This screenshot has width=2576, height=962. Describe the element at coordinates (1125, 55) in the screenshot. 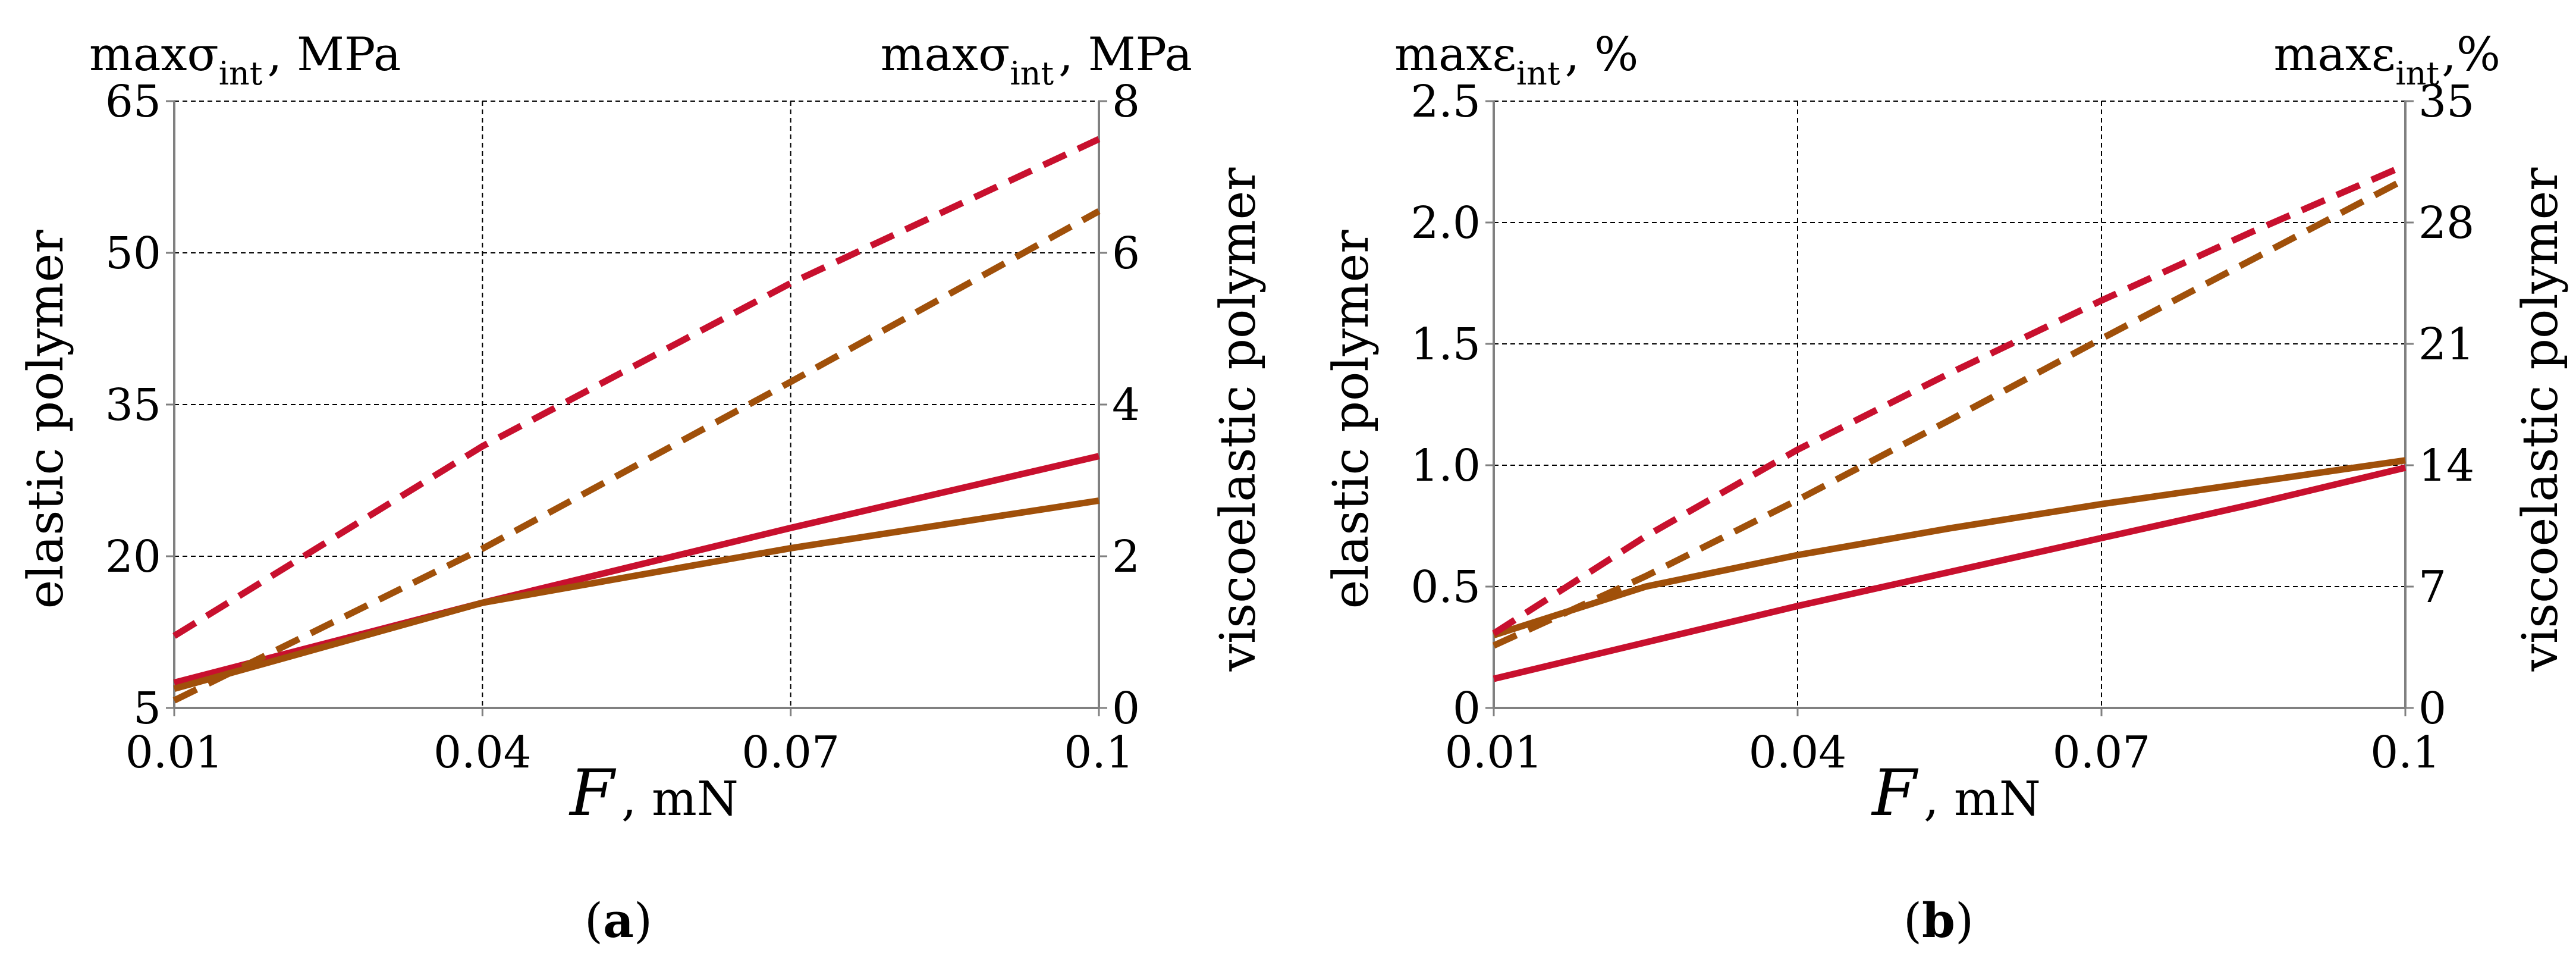

I see `right-axis-unit: , MPa` at that location.